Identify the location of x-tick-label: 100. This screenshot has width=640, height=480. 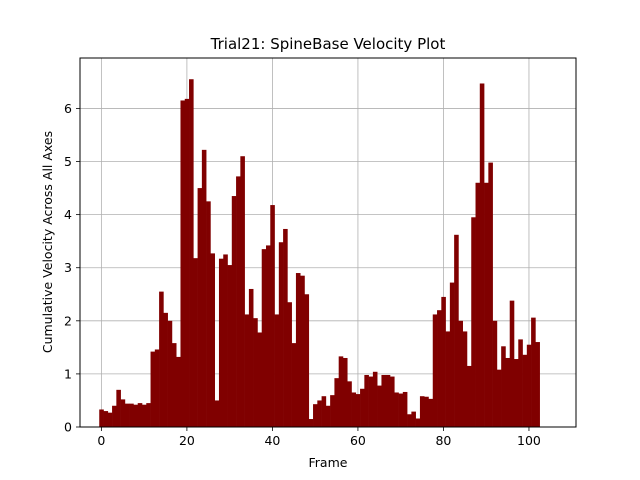
(529, 440).